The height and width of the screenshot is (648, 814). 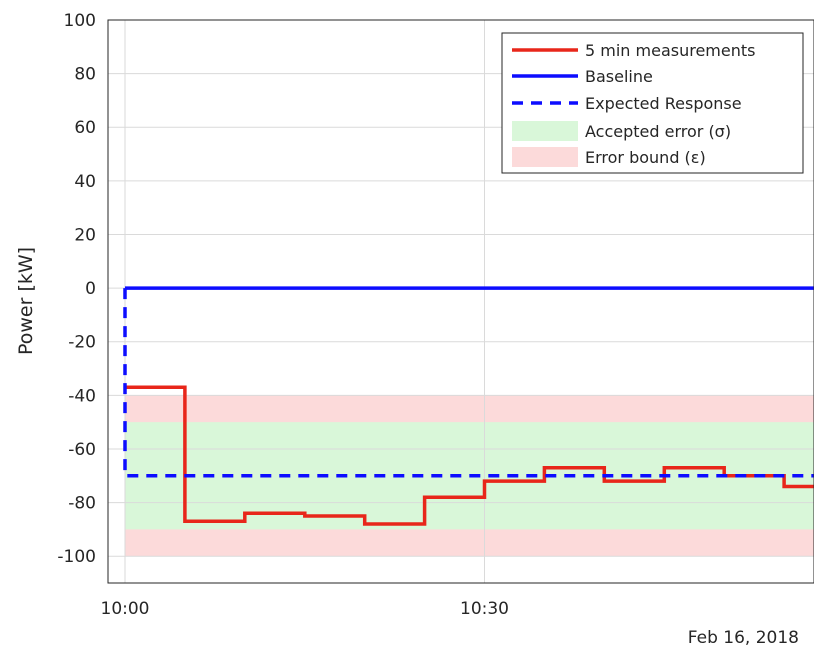 I want to click on y-tick-labels: 100 80 60 40 20 0 -20 -40 -60 -80 -100, so click(x=76, y=289).